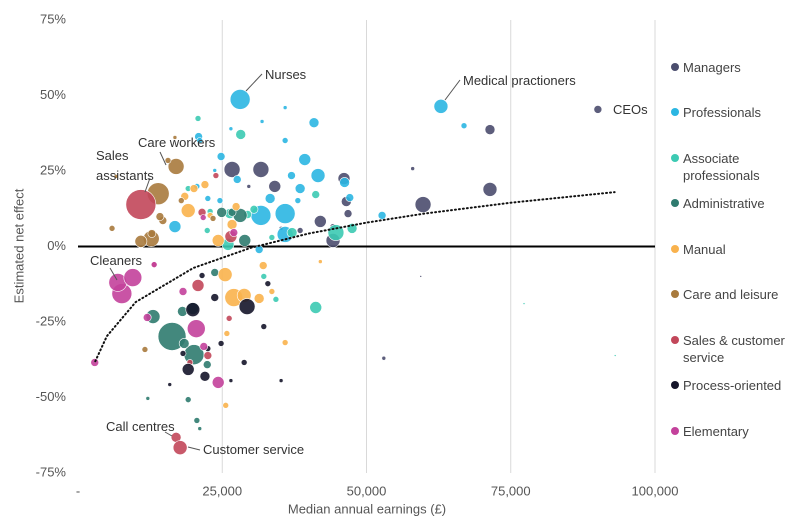  What do you see at coordinates (140, 426) in the screenshot?
I see `annotation: Call centres` at bounding box center [140, 426].